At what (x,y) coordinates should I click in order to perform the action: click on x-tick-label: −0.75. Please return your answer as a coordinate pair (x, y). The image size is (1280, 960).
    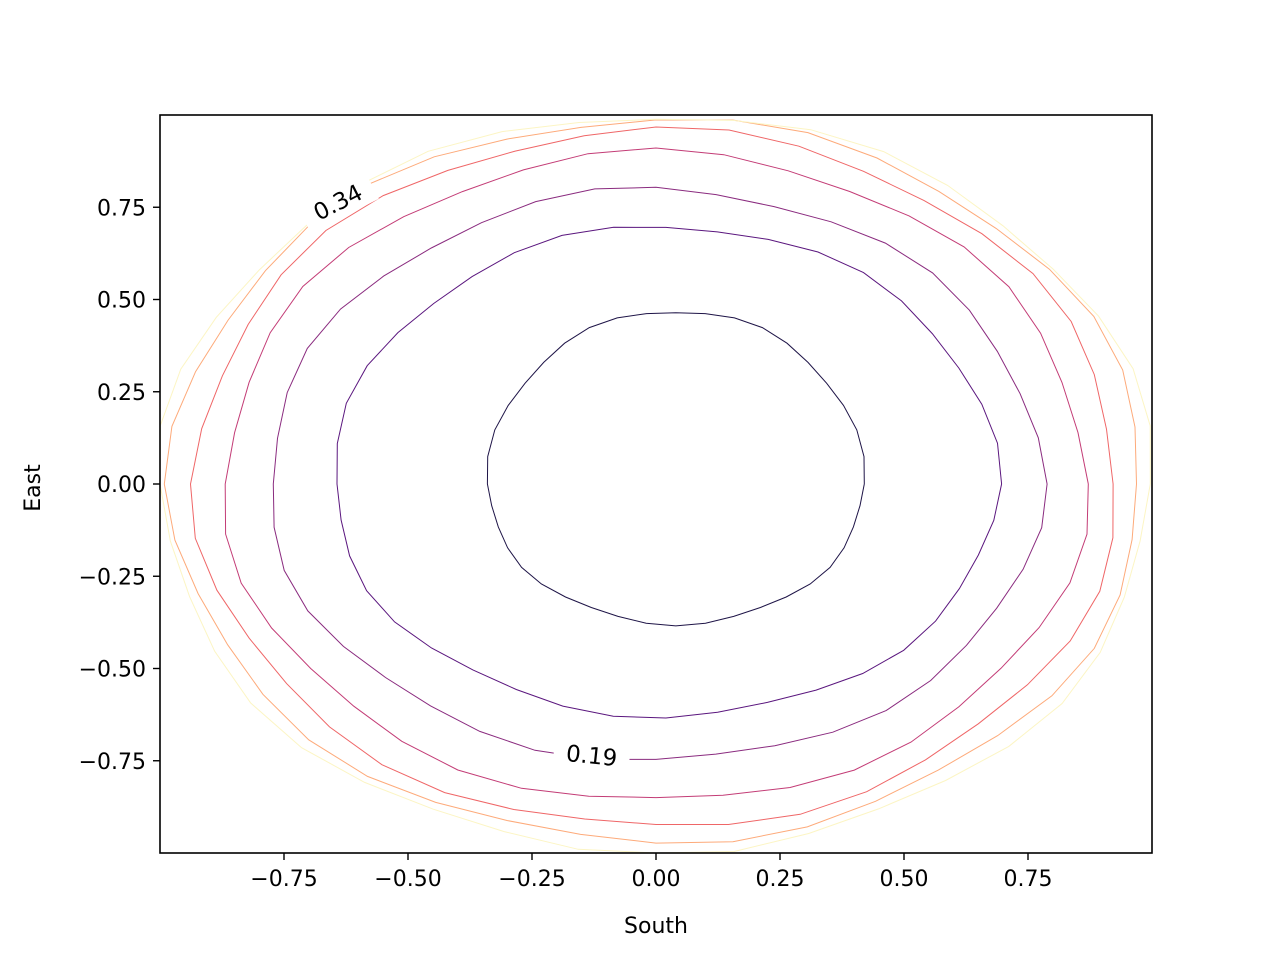
    Looking at the image, I should click on (283, 879).